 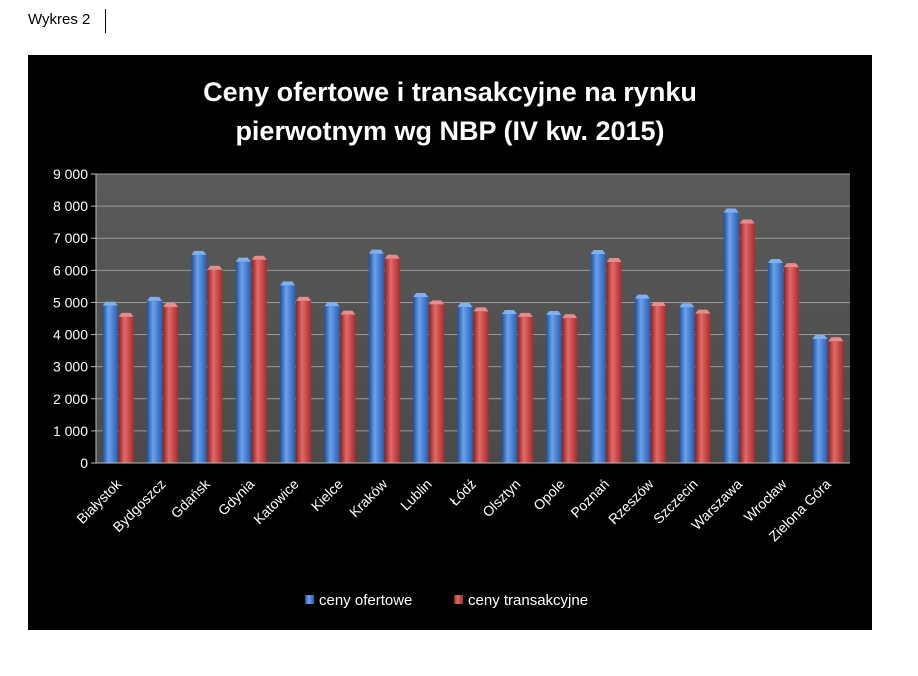 I want to click on y-tick-label: 9 000, so click(x=70, y=174).